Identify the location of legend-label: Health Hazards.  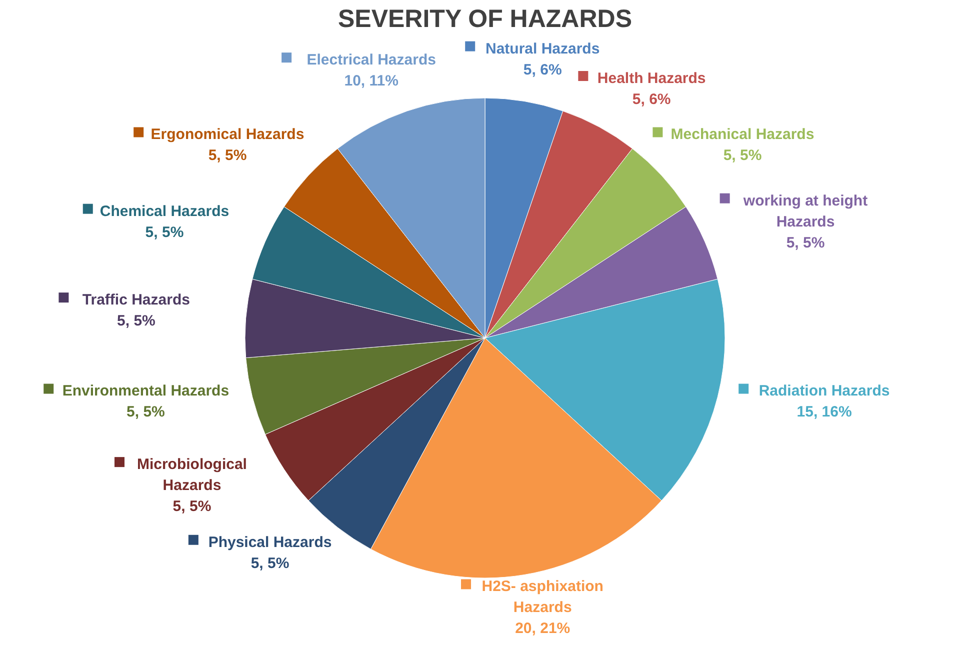
(651, 79).